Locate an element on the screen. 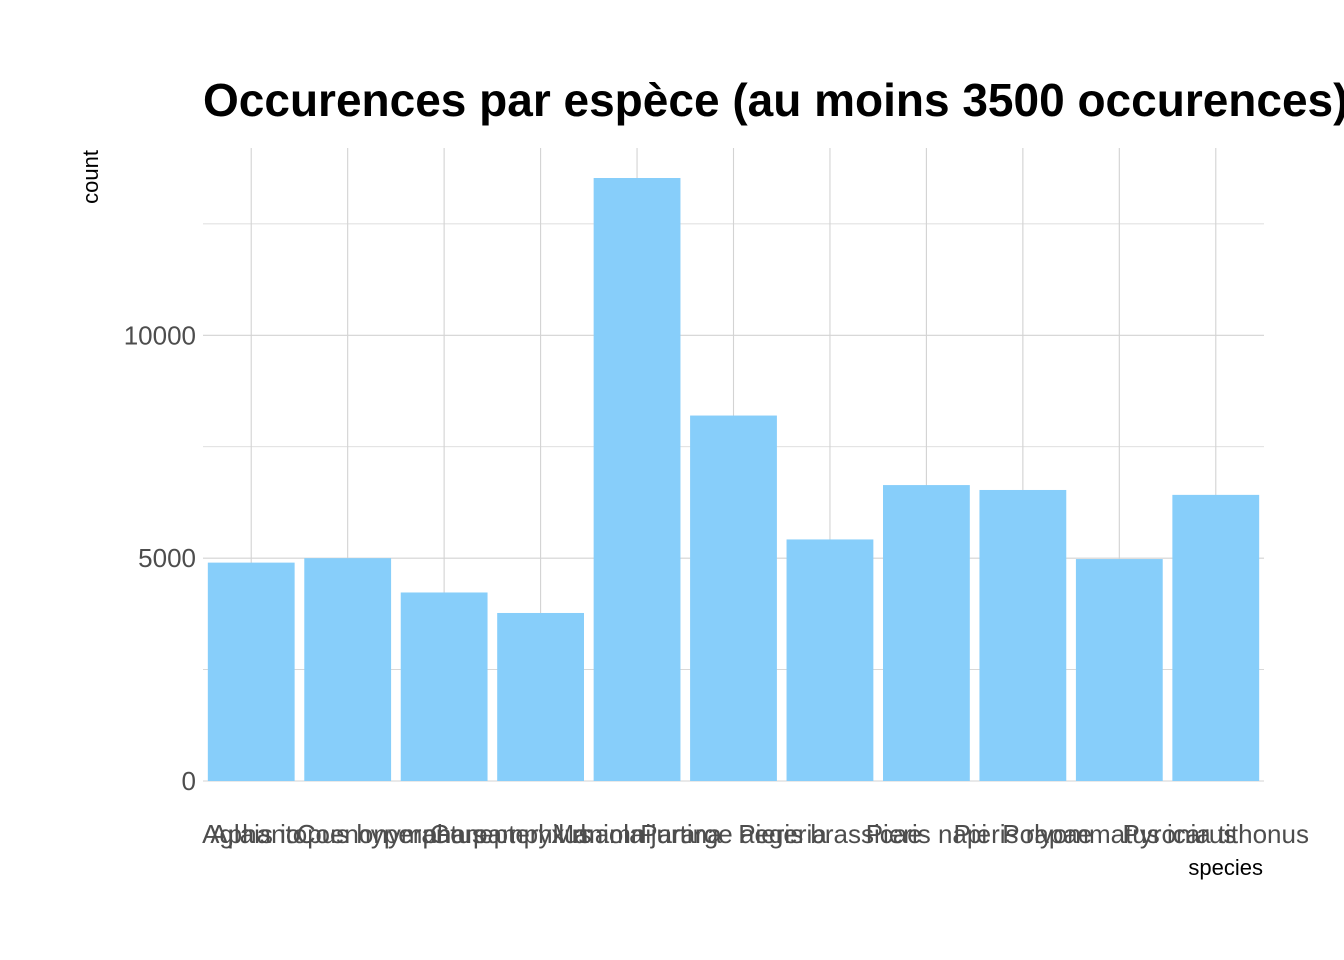  x-tick-label: Aglais io is located at coordinates (251, 834).